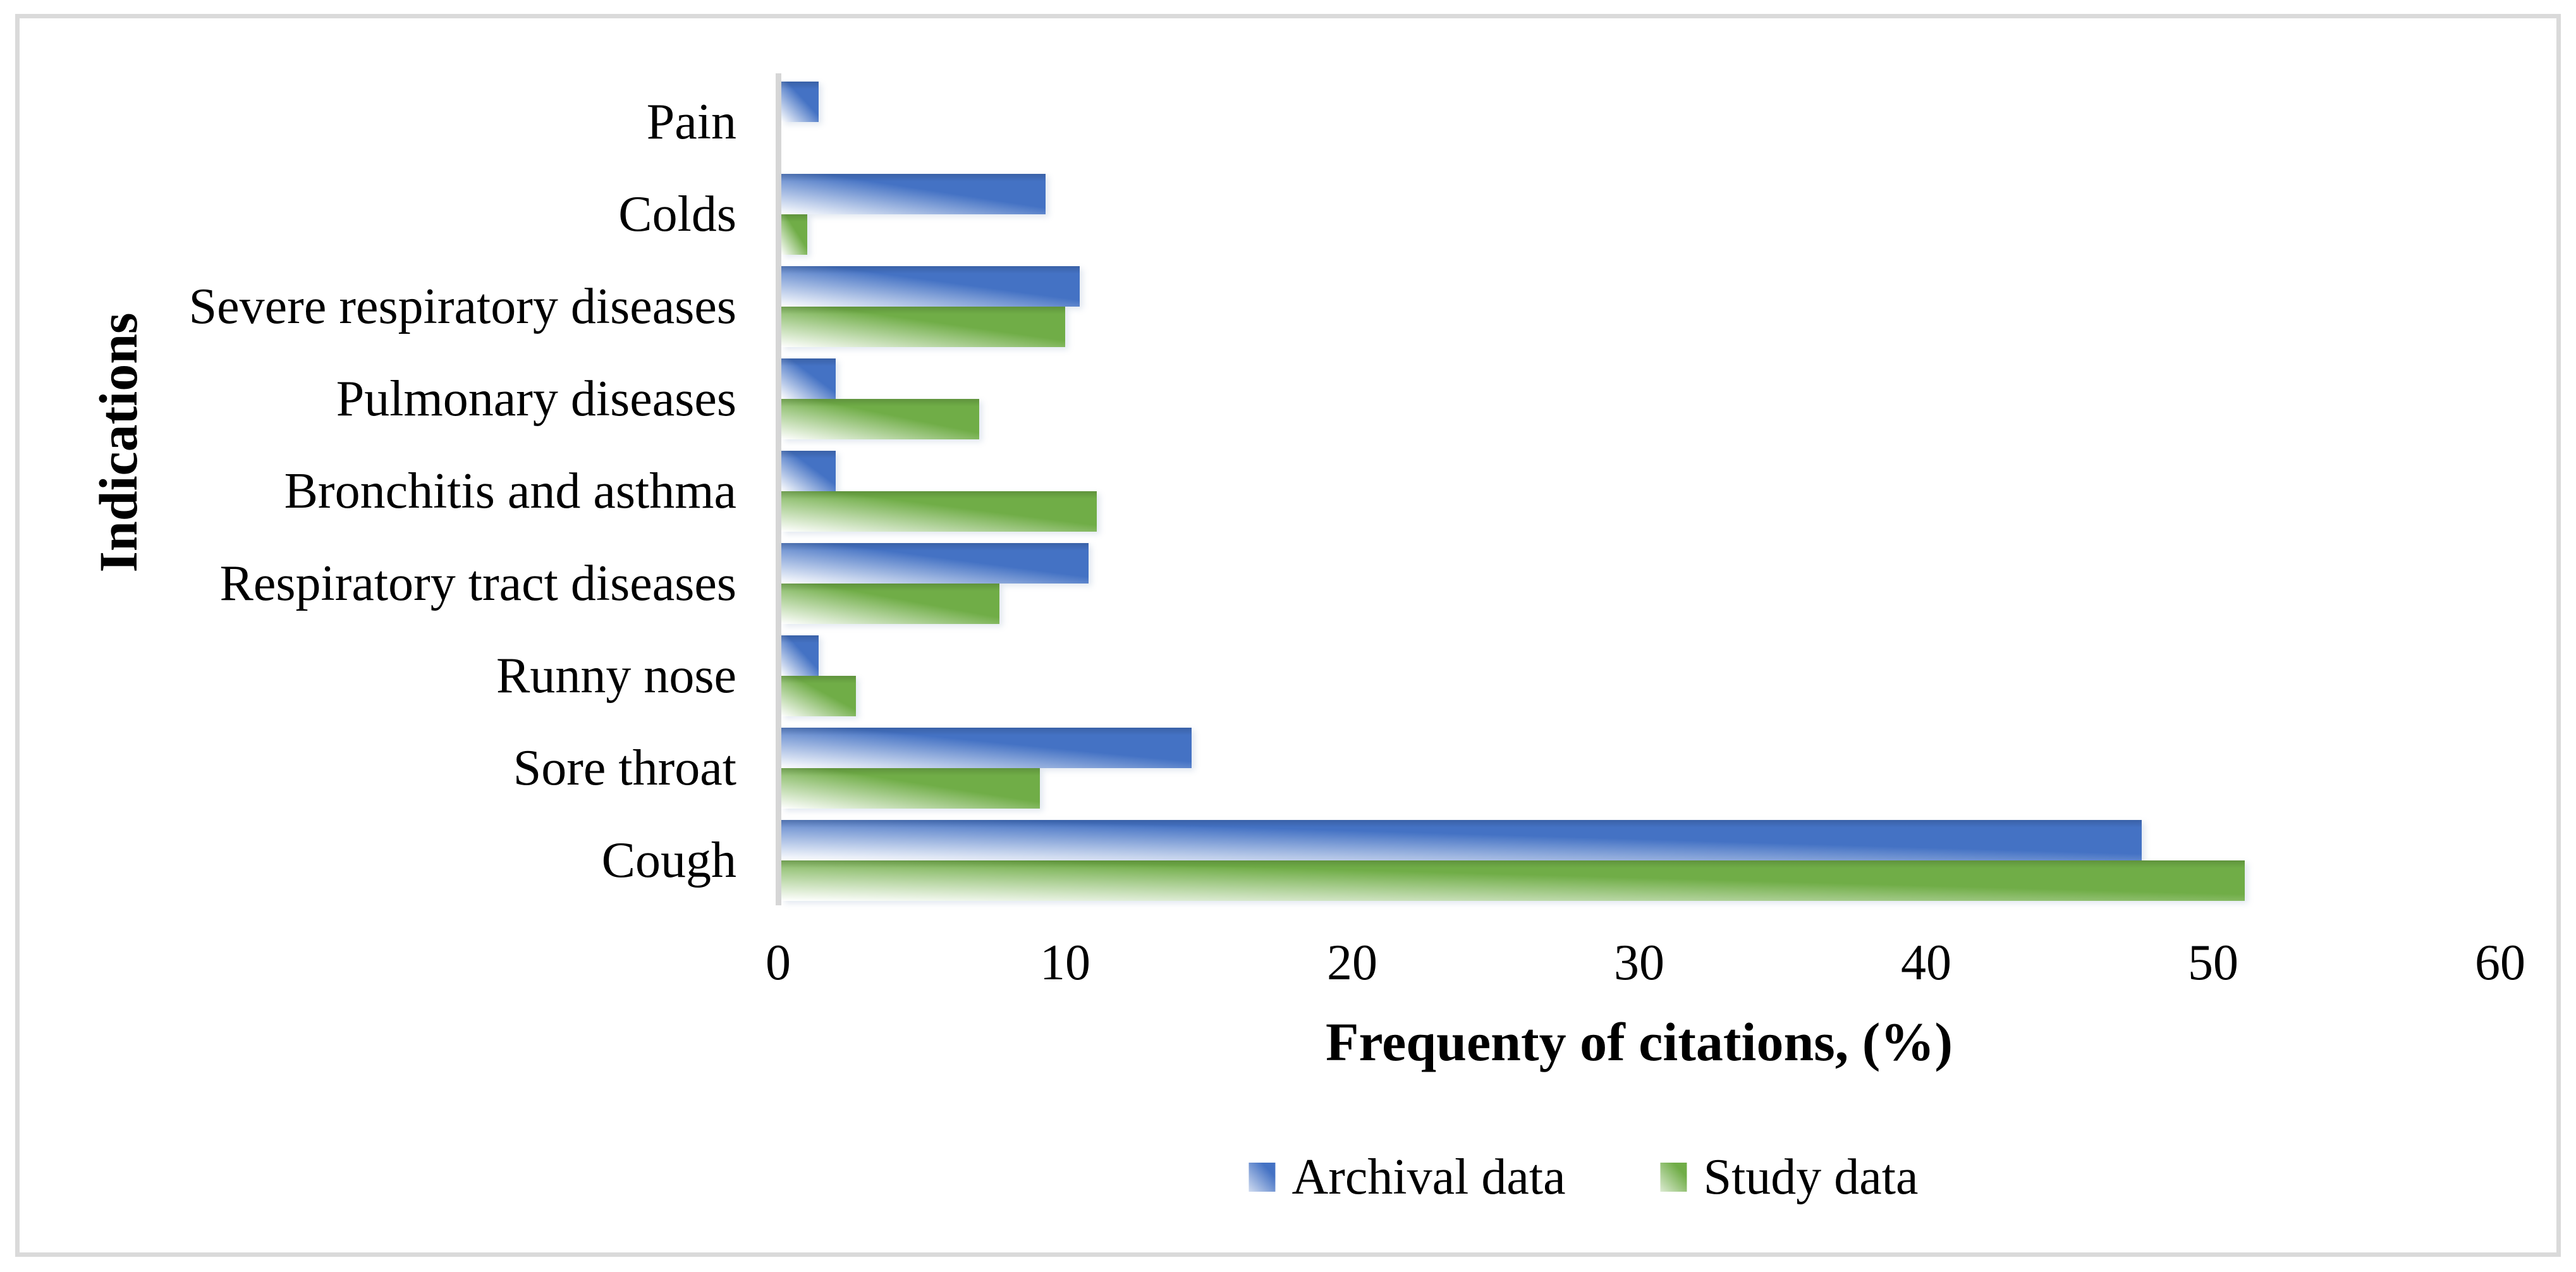 Image resolution: width=2576 pixels, height=1272 pixels. I want to click on y-axis-title: Indications, so click(118, 442).